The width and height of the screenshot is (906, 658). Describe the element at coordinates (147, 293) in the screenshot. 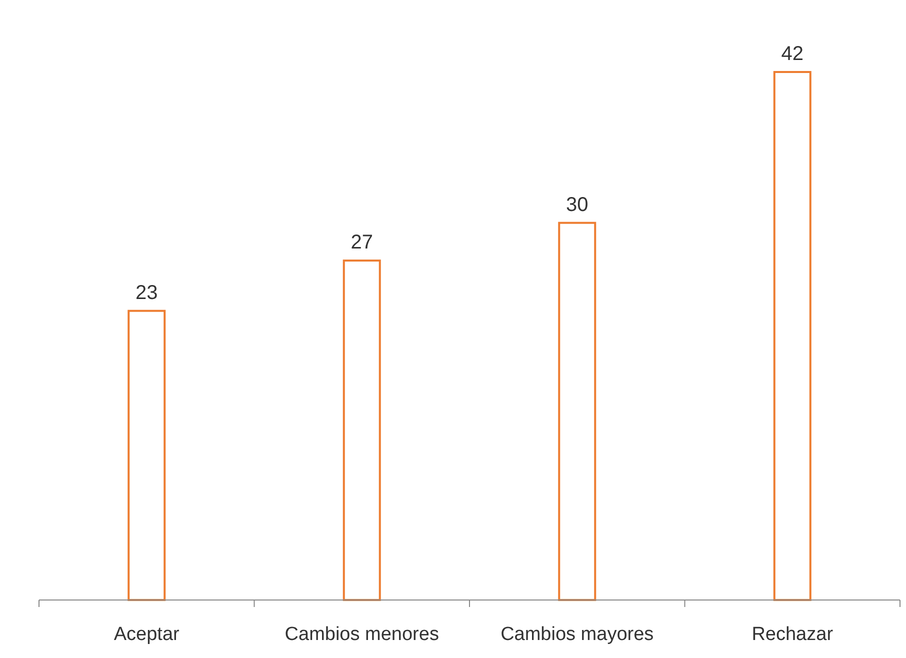

I see `data-label: 23` at that location.